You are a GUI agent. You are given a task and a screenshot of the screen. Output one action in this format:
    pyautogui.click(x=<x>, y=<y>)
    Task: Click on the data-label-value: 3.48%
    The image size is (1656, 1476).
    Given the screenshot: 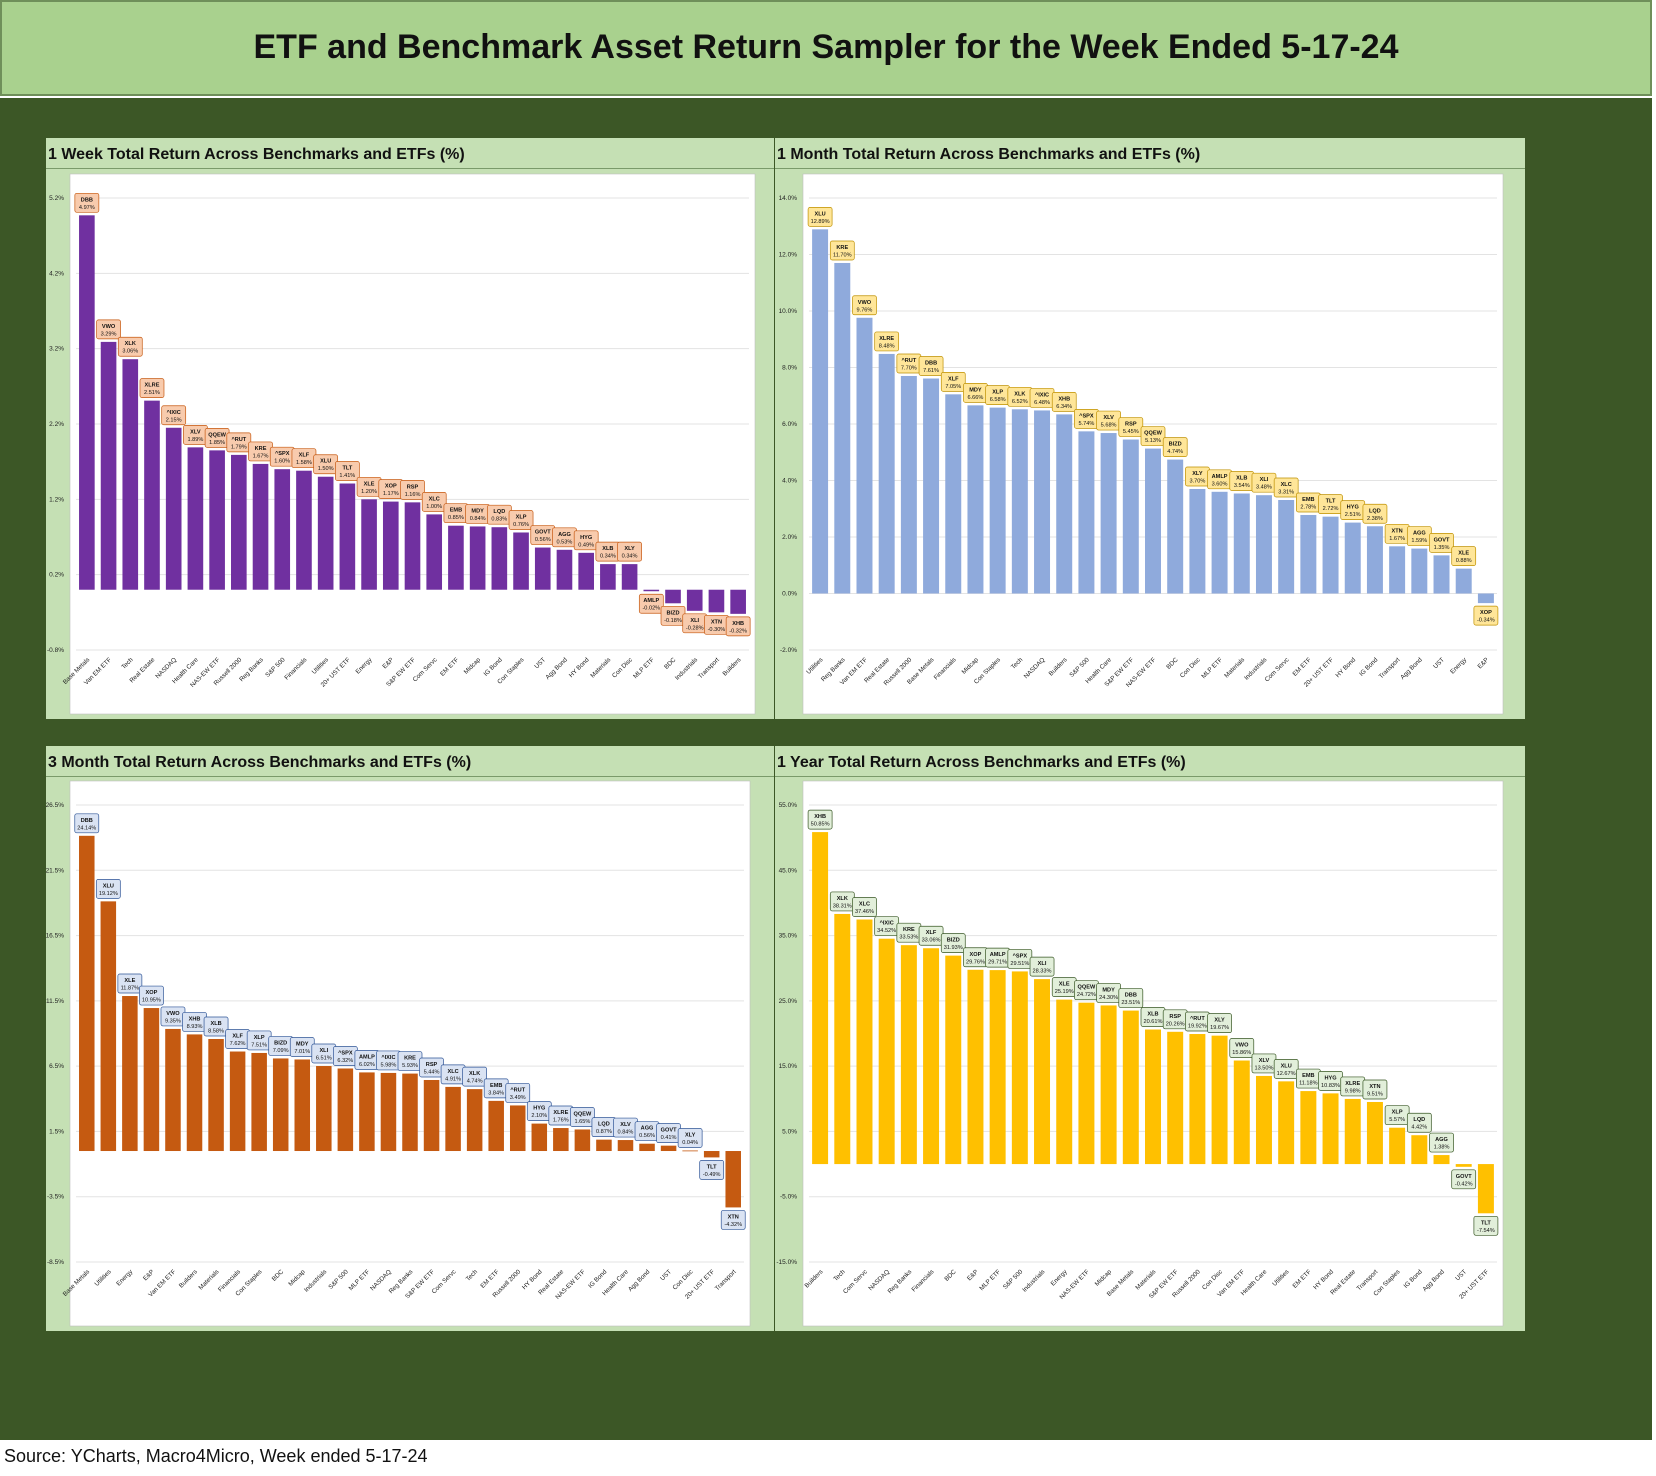 What is the action you would take?
    pyautogui.click(x=1264, y=488)
    